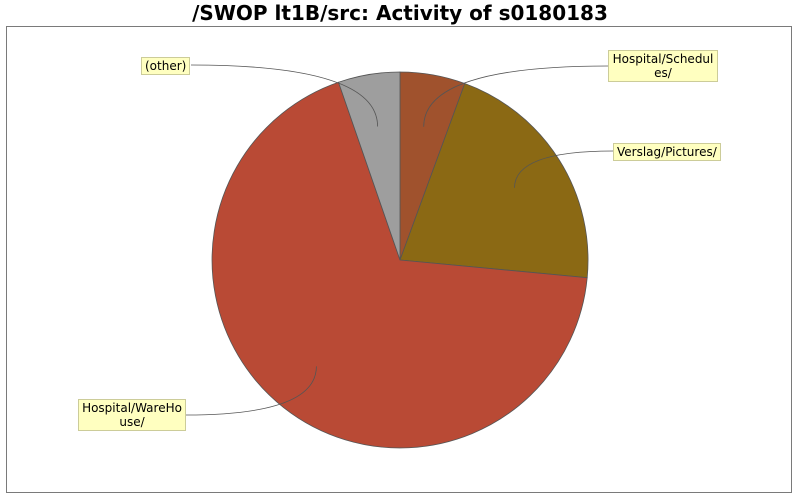 The image size is (800, 500). I want to click on callout-hospital-warehouse: Hospital/WareHouse/, so click(132, 415).